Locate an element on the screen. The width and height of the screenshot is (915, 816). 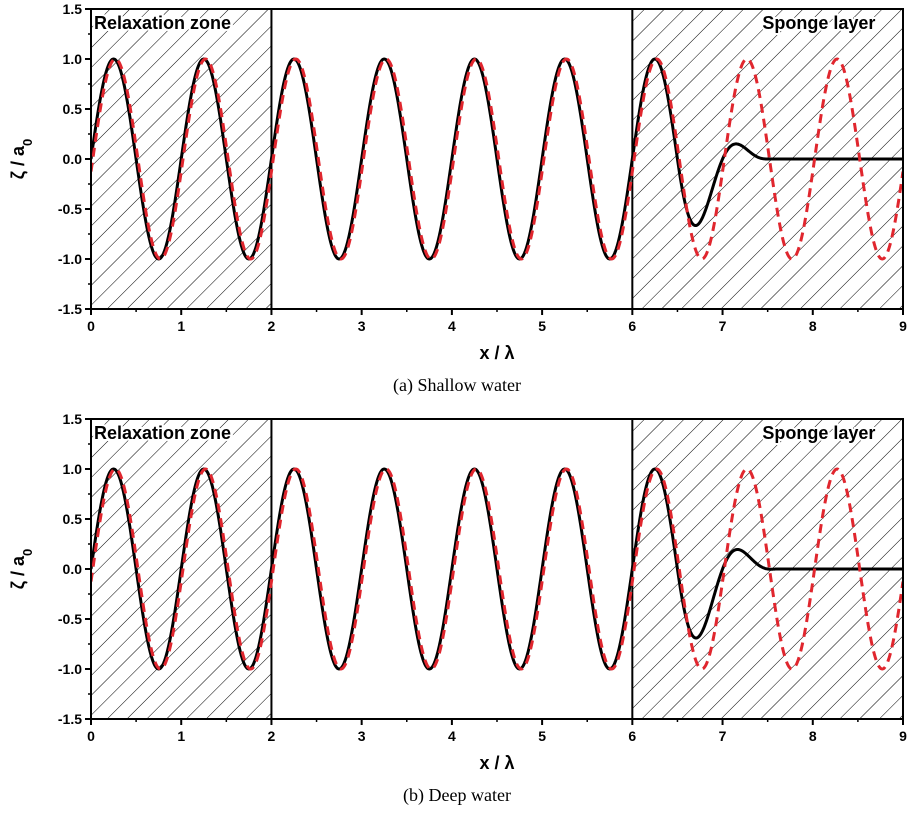
panel-caption: (b) Deep water is located at coordinates (457, 795).